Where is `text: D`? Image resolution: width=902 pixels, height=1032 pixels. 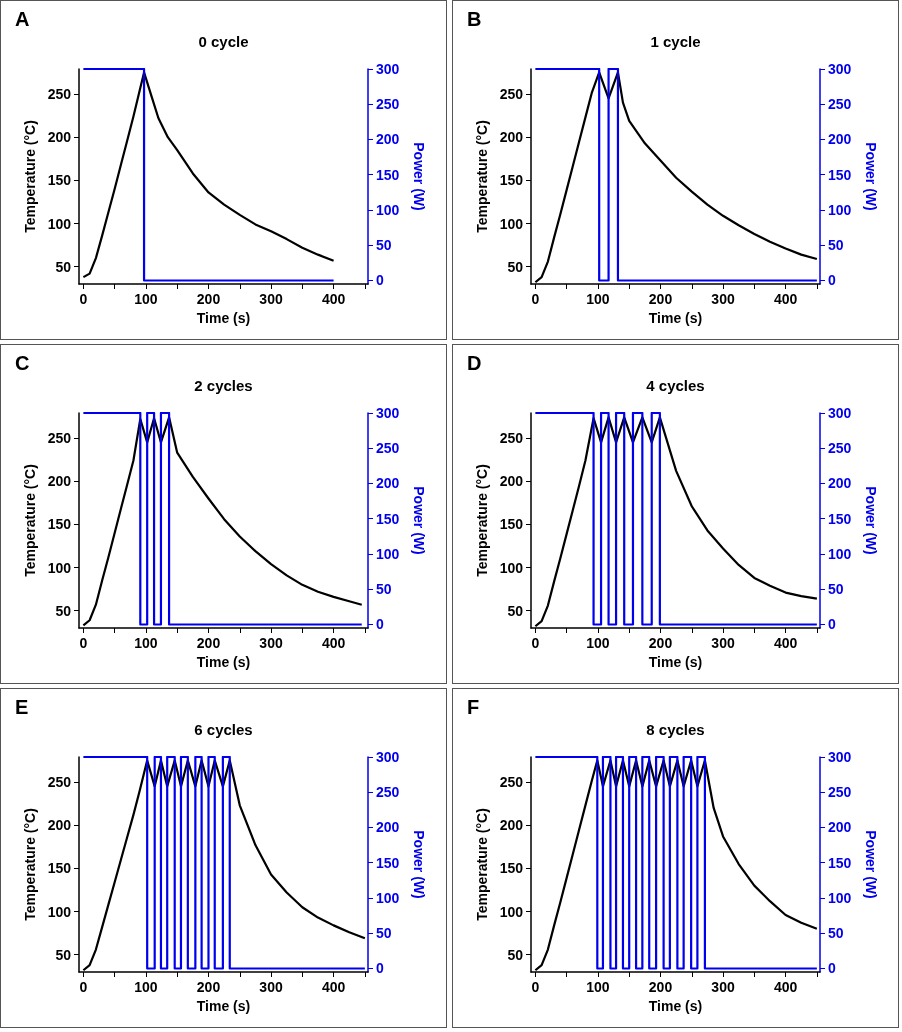 text: D is located at coordinates (474, 363).